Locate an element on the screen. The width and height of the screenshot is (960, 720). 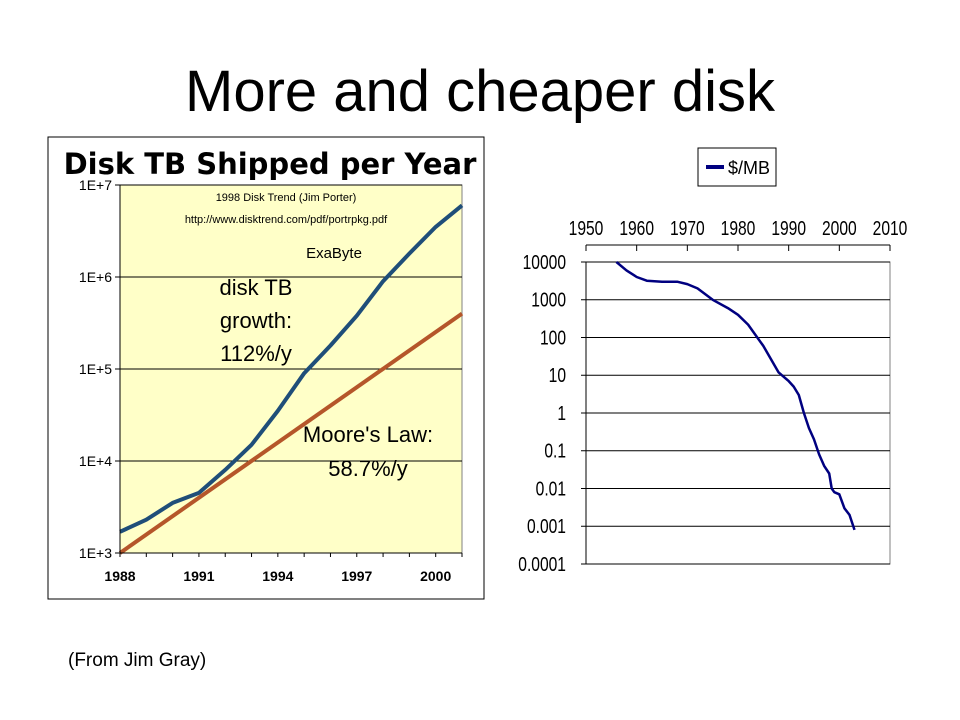
left-x-tick-label: 2000 is located at coordinates (435, 576).